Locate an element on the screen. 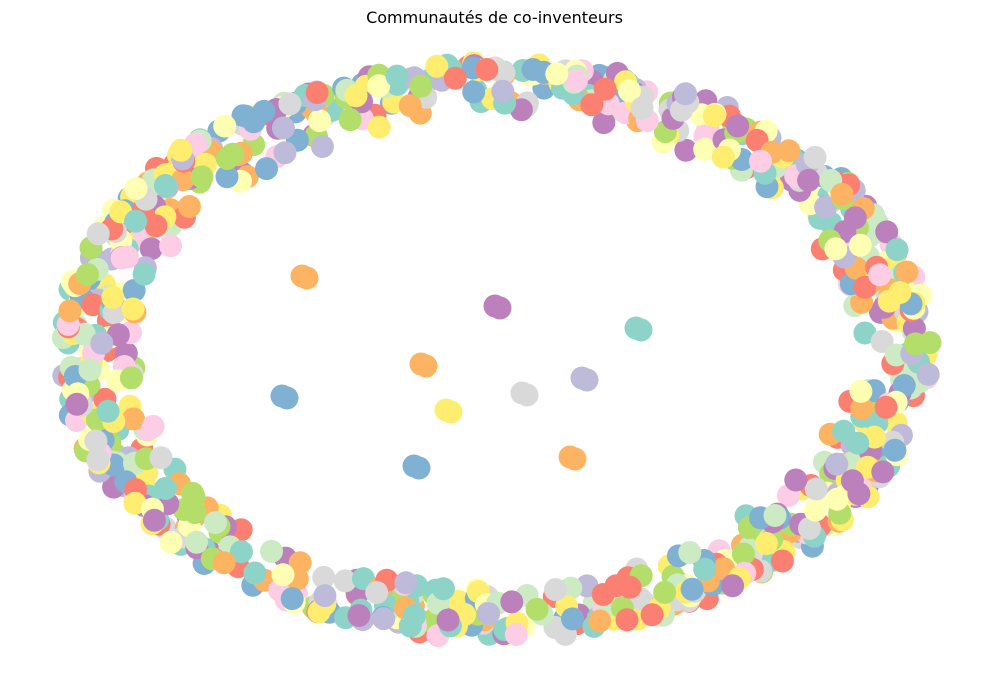 The height and width of the screenshot is (690, 989). inner-cluster-group is located at coordinates (461, 372).